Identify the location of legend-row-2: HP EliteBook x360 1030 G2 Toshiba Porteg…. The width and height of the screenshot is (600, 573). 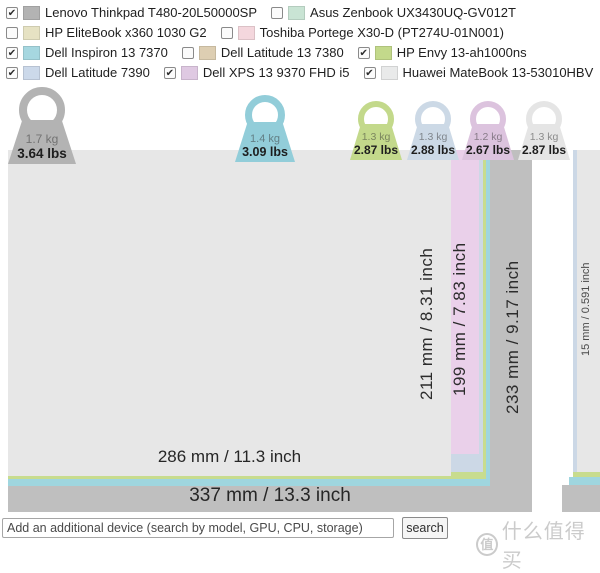
(301, 32).